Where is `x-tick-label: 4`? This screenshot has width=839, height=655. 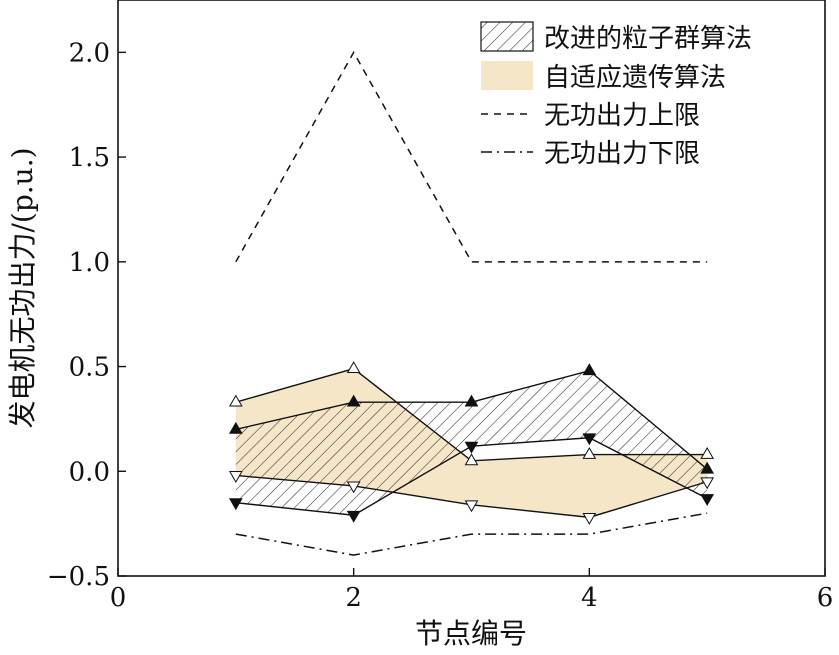 x-tick-label: 4 is located at coordinates (589, 598).